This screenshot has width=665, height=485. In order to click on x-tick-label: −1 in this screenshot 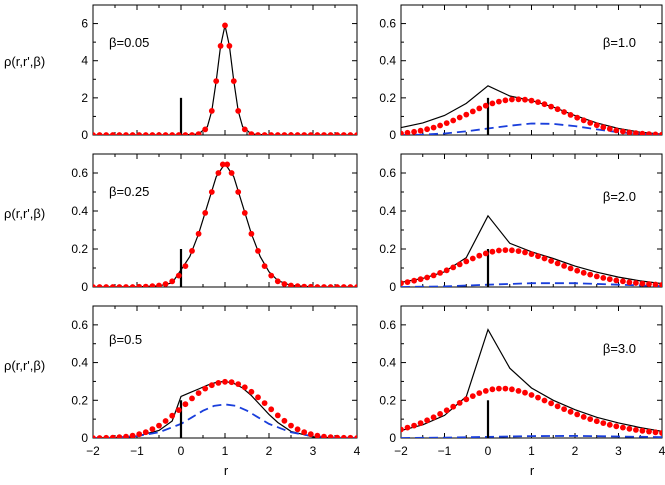, I will do `click(445, 451)`.